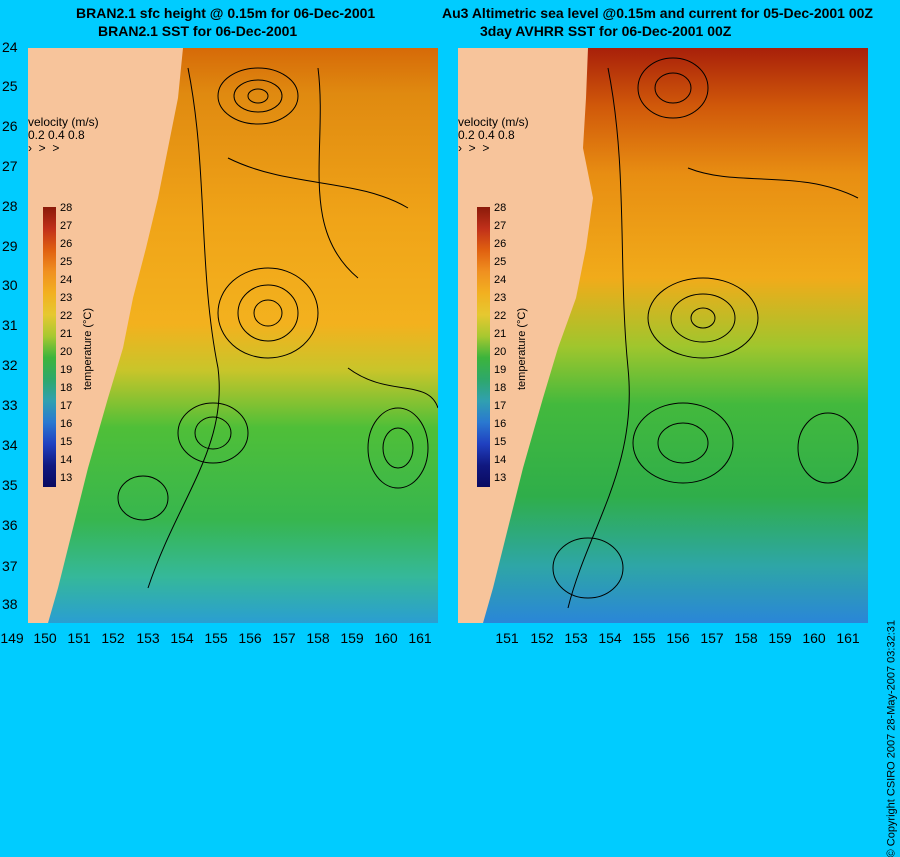 The height and width of the screenshot is (857, 900). Describe the element at coordinates (10, 485) in the screenshot. I see `y-tick: 35` at that location.